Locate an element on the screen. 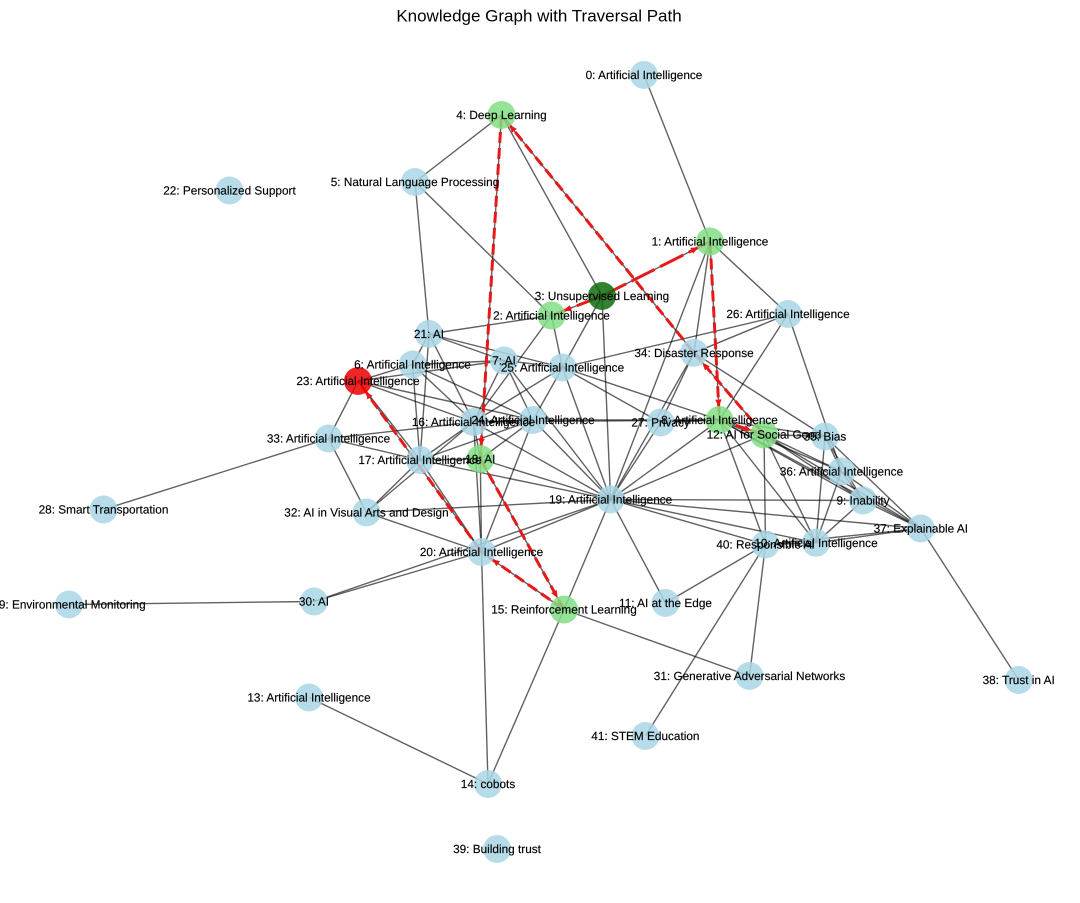 The width and height of the screenshot is (1080, 903). svg-text: 6: Artificial Intelligence is located at coordinates (412, 365).